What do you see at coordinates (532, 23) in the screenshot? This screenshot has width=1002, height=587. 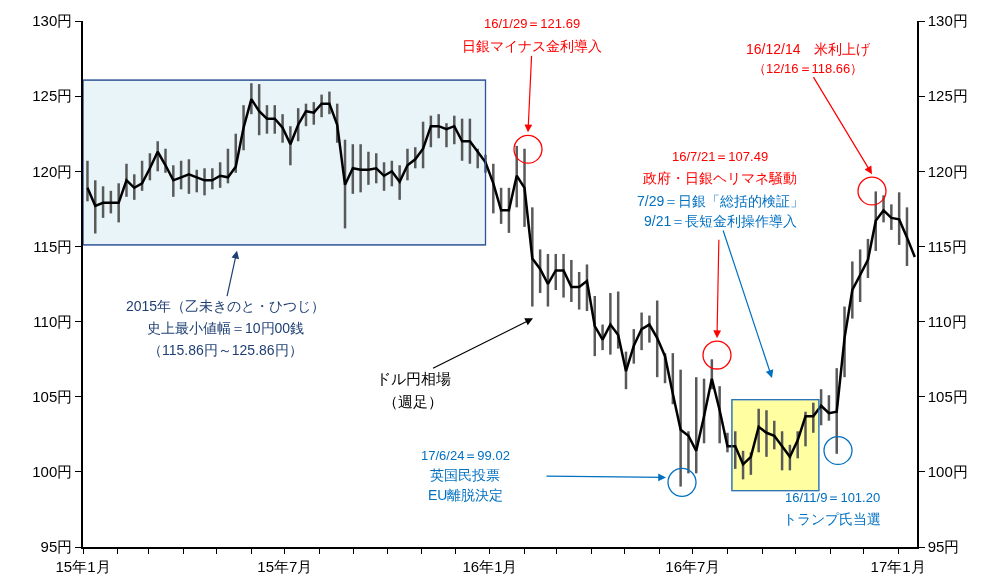 I see `annotation: 16/1/29＝121.69` at bounding box center [532, 23].